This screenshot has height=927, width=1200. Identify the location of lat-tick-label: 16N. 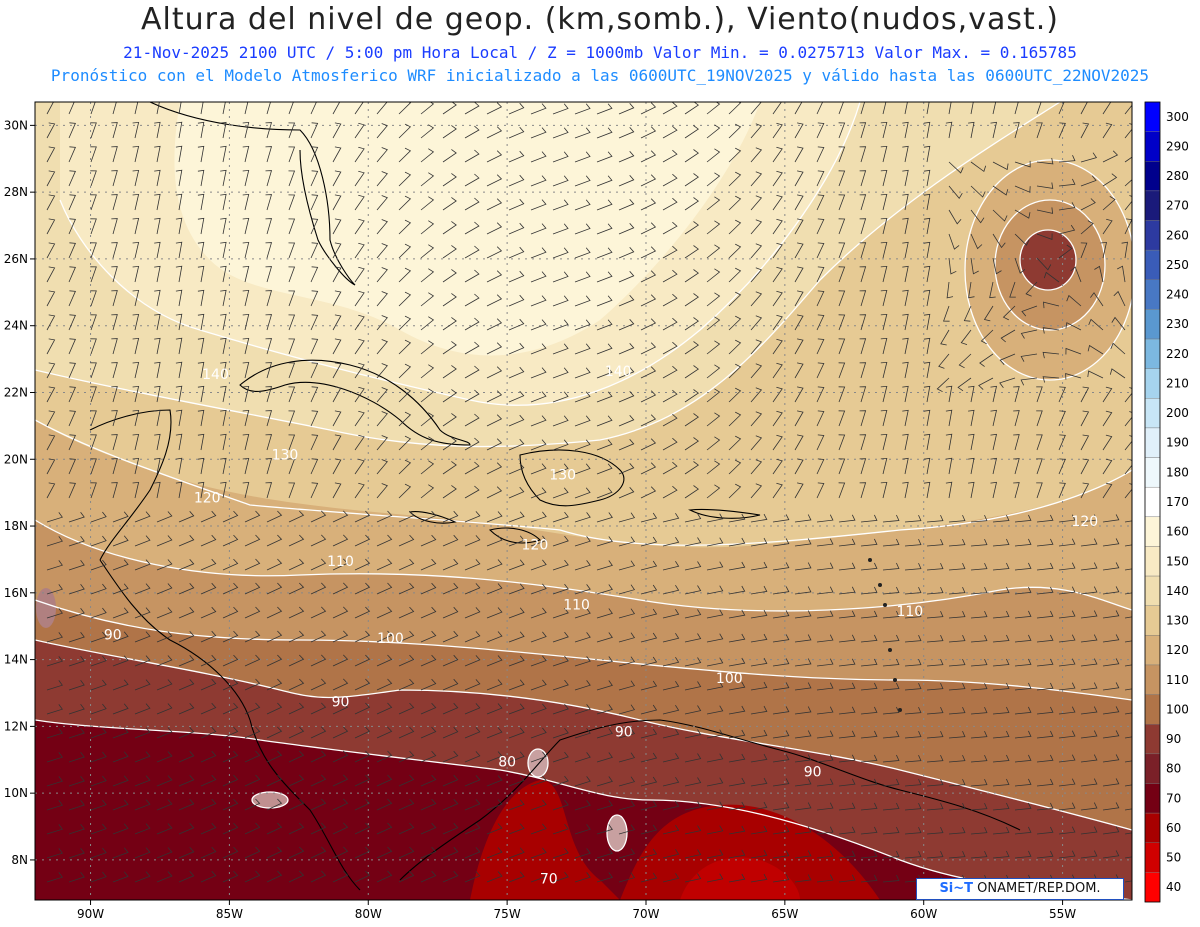
(16, 593).